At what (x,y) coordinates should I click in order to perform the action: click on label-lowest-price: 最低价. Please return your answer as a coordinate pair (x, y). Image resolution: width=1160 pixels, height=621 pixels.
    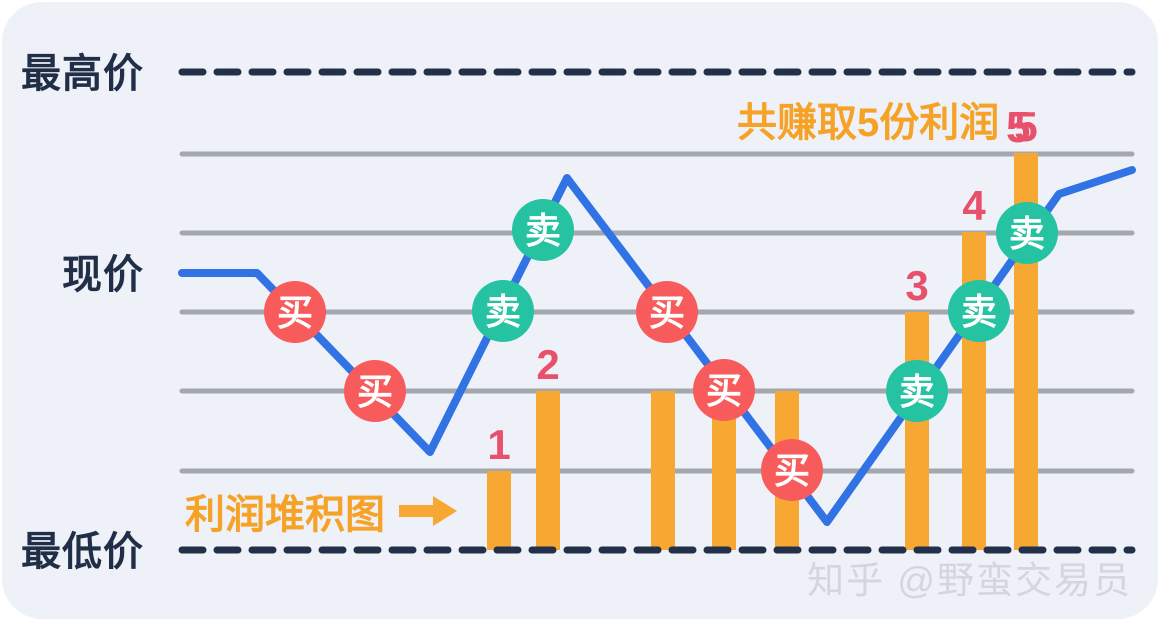
    Looking at the image, I should click on (82, 552).